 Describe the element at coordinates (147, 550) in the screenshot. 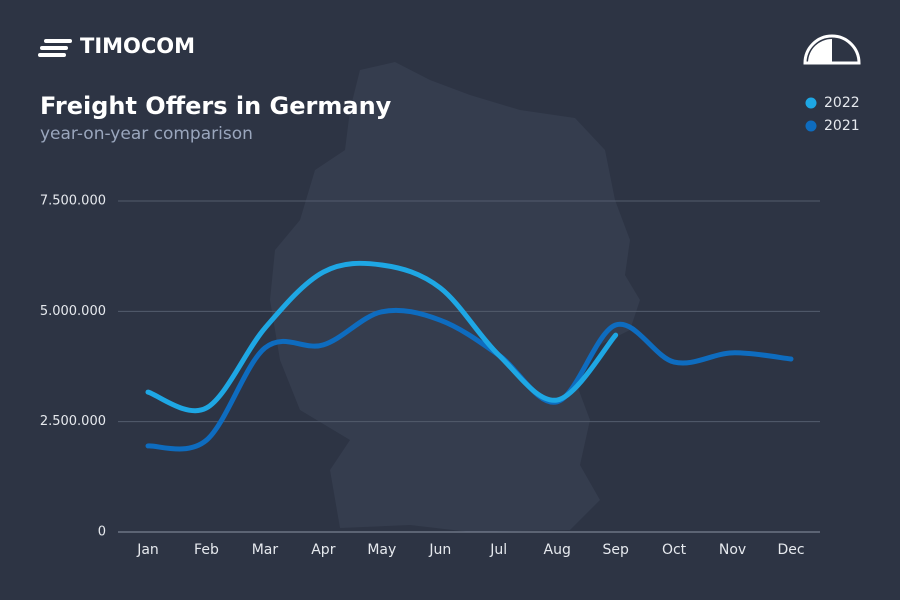

I see `x-tick-label: Jan` at that location.